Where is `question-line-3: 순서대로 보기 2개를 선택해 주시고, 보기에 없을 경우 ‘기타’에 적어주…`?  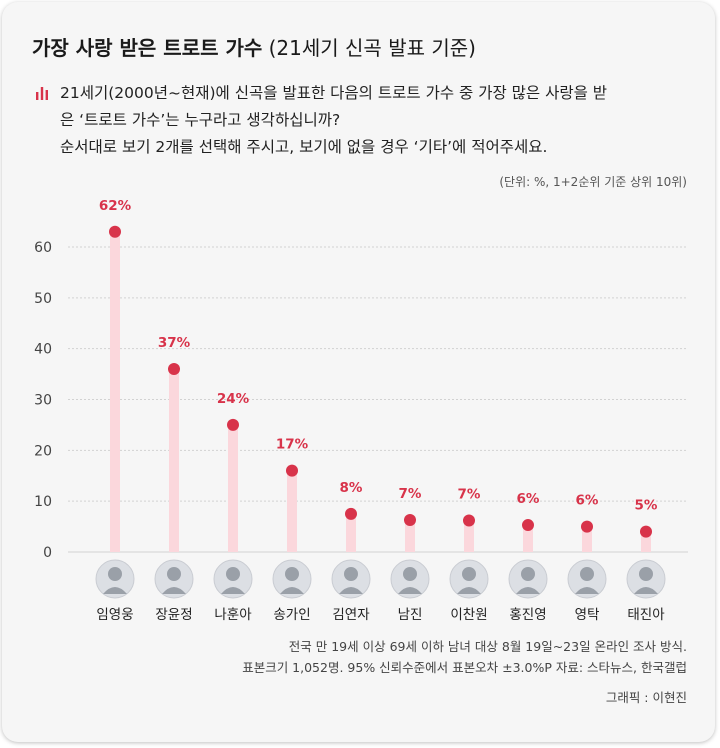
question-line-3: 순서대로 보기 2개를 선택해 주시고, 보기에 없을 경우 ‘기타’에 적어주… is located at coordinates (304, 147).